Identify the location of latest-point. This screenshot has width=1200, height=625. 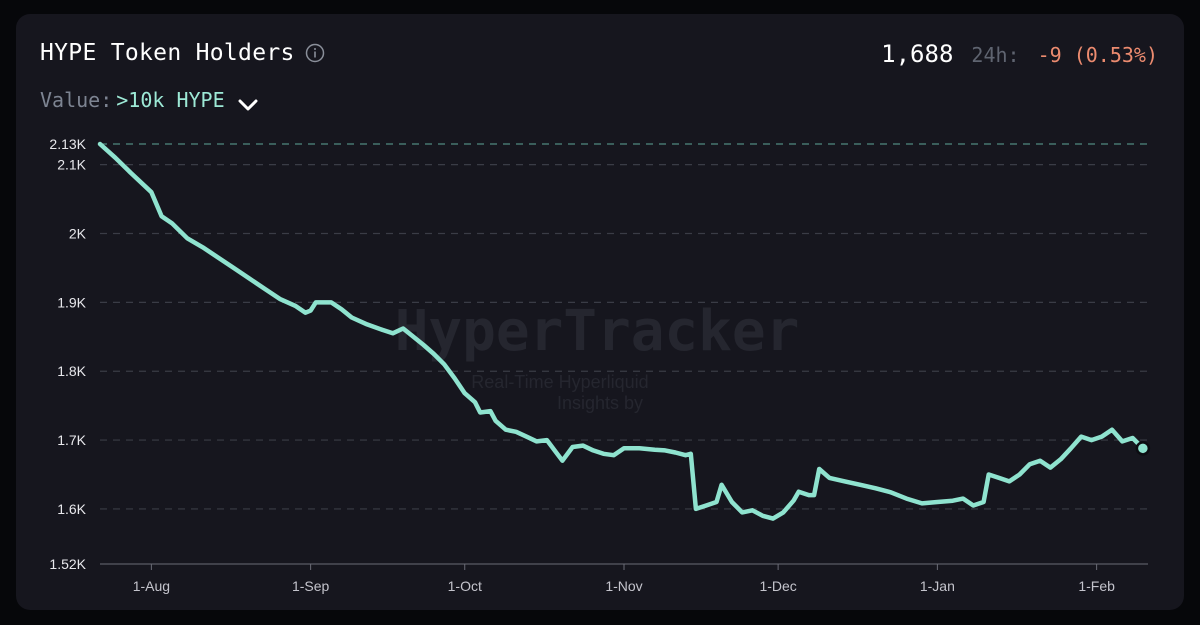
(1143, 448).